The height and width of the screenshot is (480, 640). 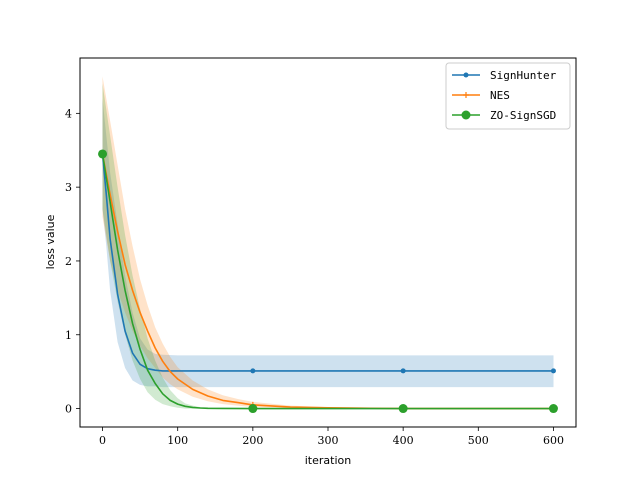 What do you see at coordinates (523, 115) in the screenshot?
I see `zo-signsgd-legend-label: ZO-SignSGD` at bounding box center [523, 115].